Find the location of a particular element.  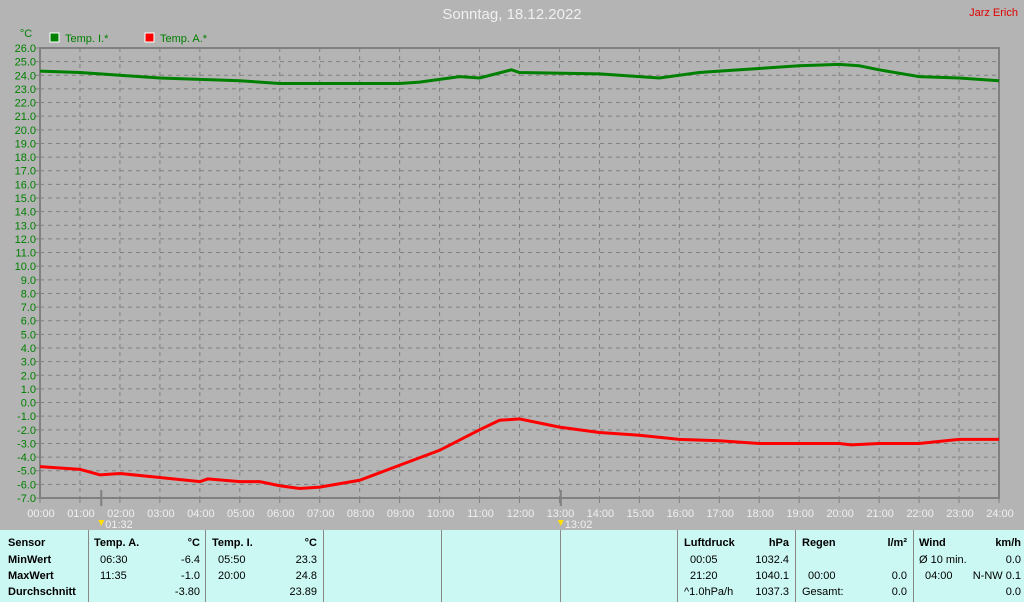

legend-swatch is located at coordinates (149, 37).